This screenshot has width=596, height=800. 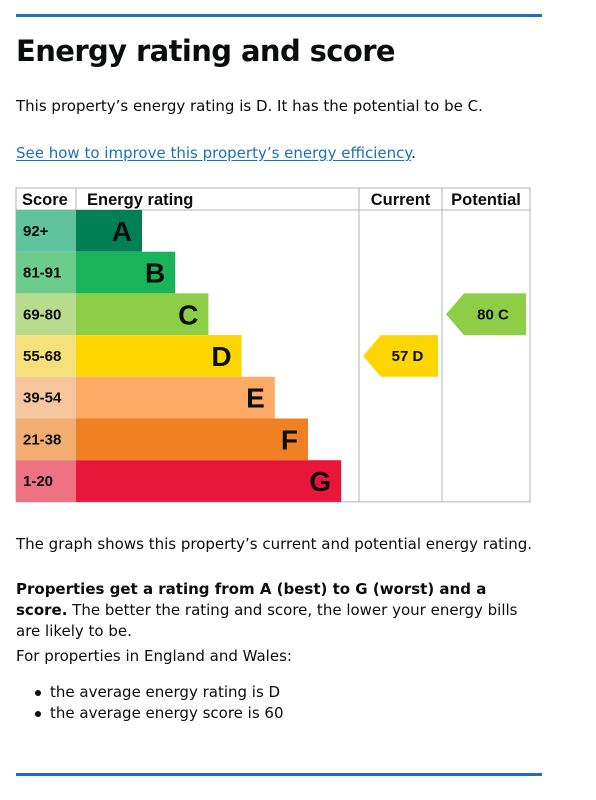 What do you see at coordinates (42, 356) in the screenshot?
I see `score-range-d: 55-68` at bounding box center [42, 356].